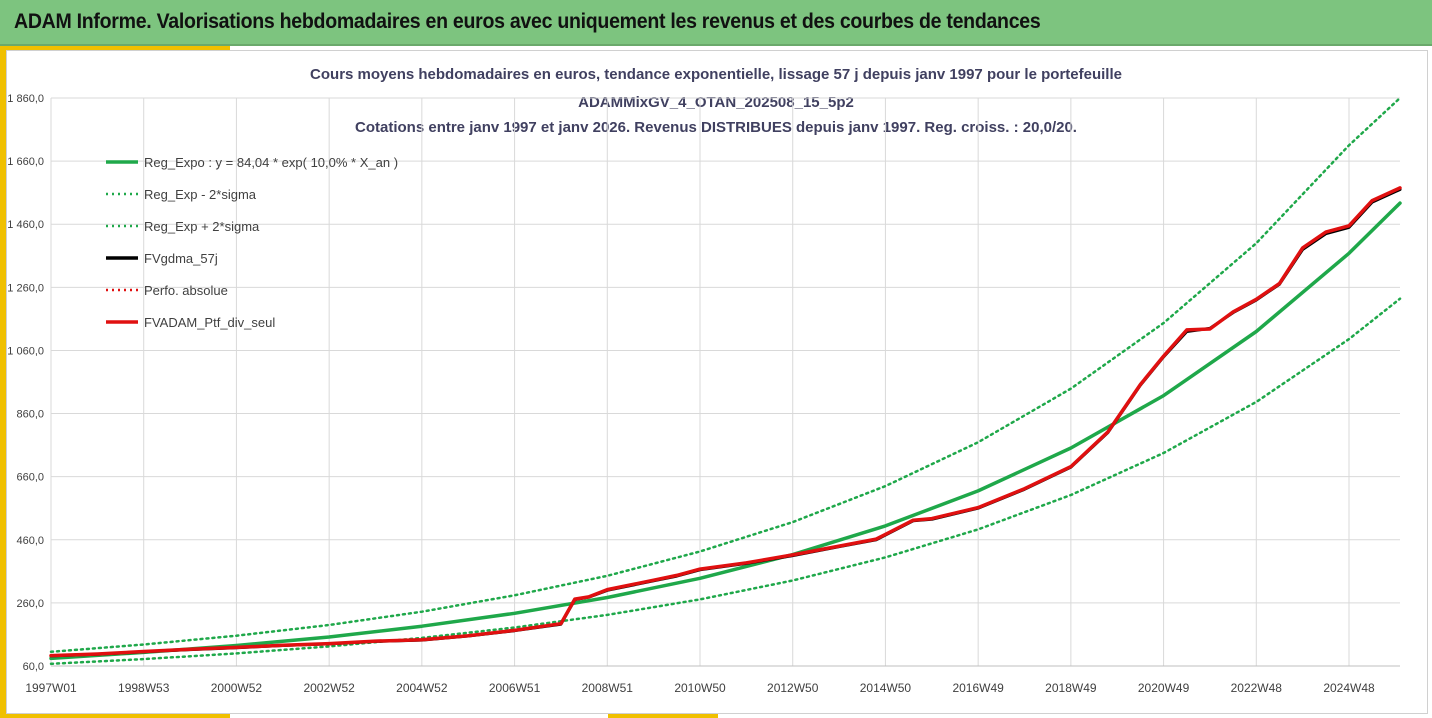 The width and height of the screenshot is (1432, 718). What do you see at coordinates (202, 226) in the screenshot?
I see `legend-label: Reg_Exp + 2*sigma` at bounding box center [202, 226].